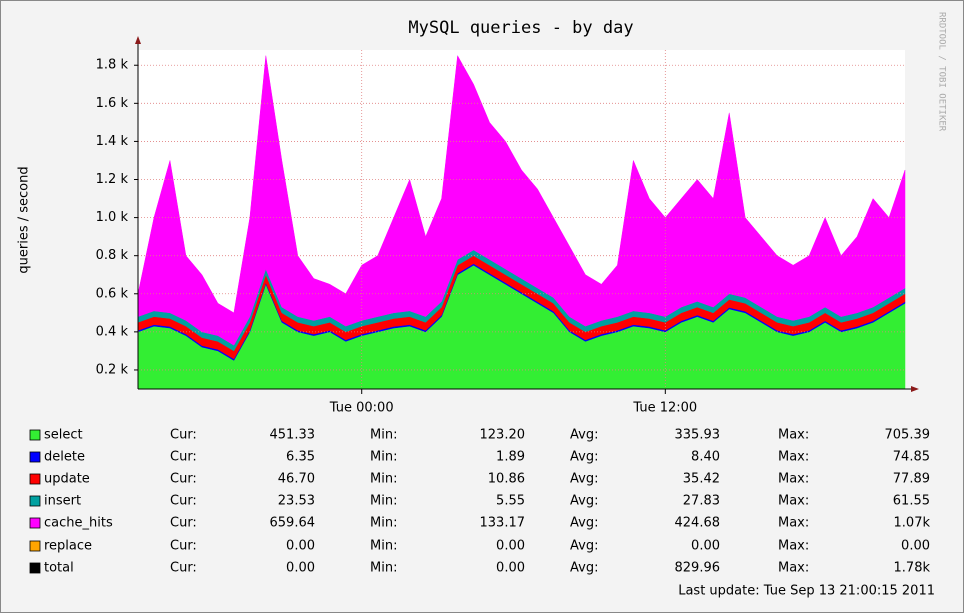  I want to click on stat-value: 8.40, so click(705, 457).